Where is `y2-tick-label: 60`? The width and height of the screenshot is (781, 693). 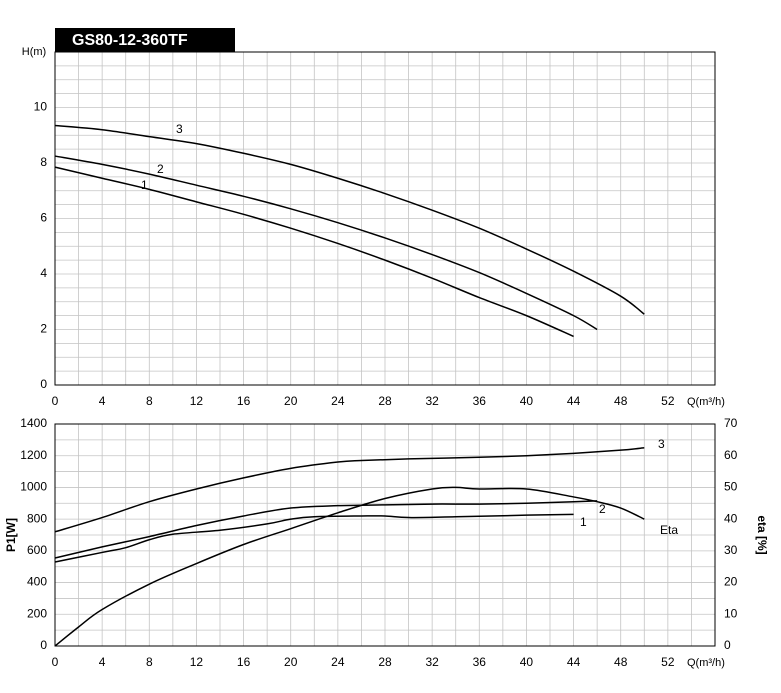
y2-tick-label: 60 is located at coordinates (731, 455).